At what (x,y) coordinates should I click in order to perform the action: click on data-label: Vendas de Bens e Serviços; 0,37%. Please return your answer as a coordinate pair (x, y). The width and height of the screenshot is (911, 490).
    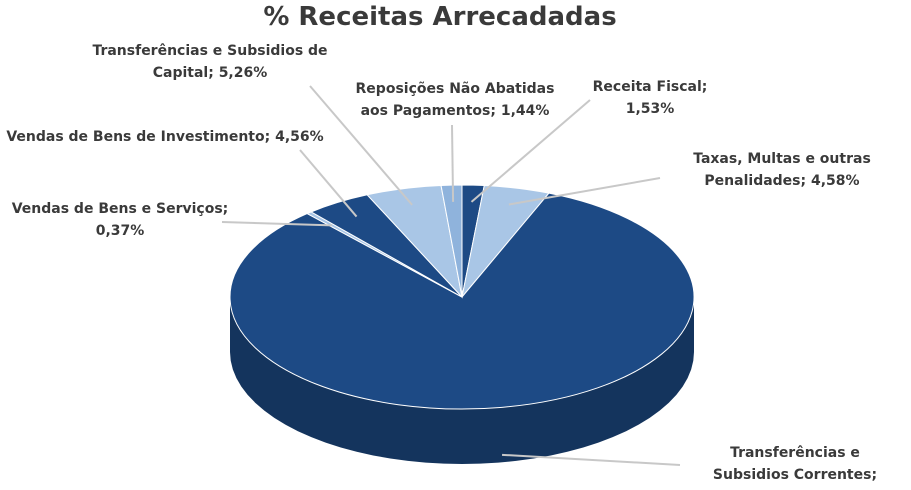
    Looking at the image, I should click on (120, 220).